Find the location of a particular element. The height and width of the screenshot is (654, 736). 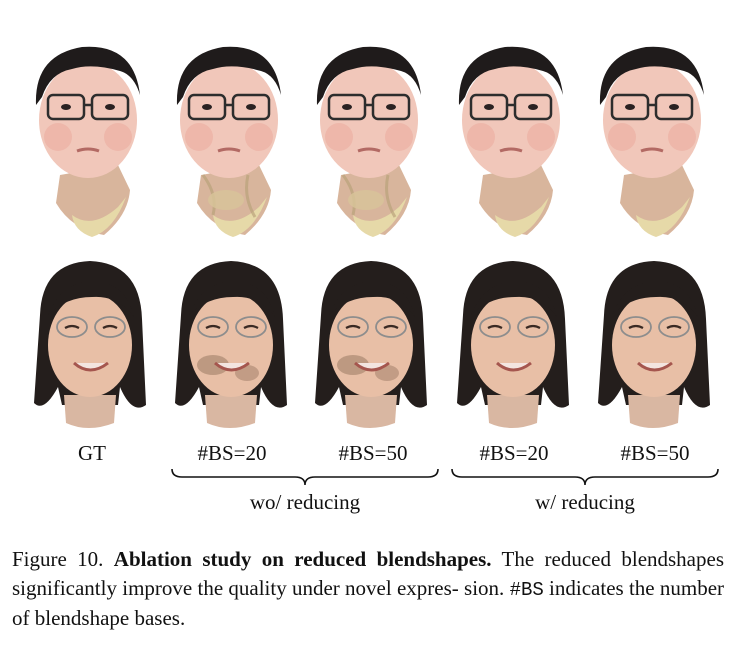

face-row1-gt is located at coordinates (89, 132).